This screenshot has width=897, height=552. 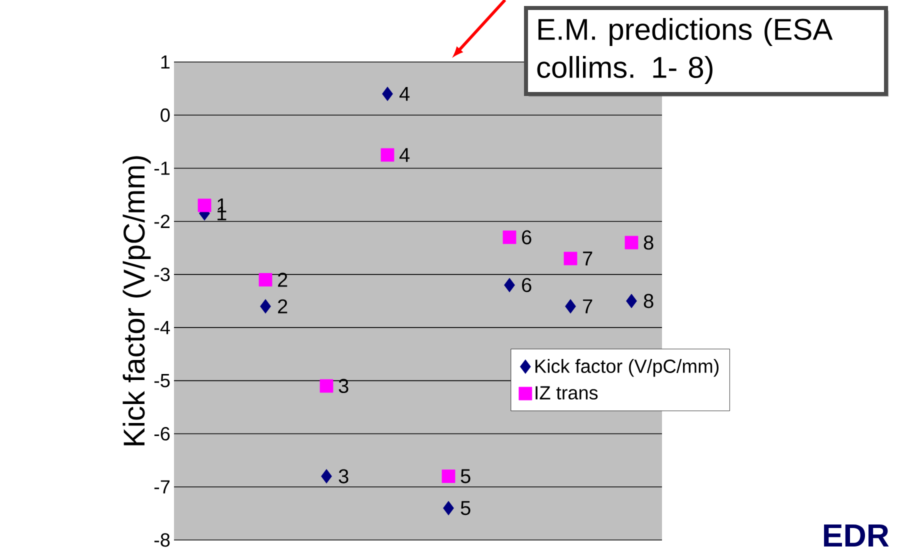 I want to click on text: EDR, so click(x=856, y=535).